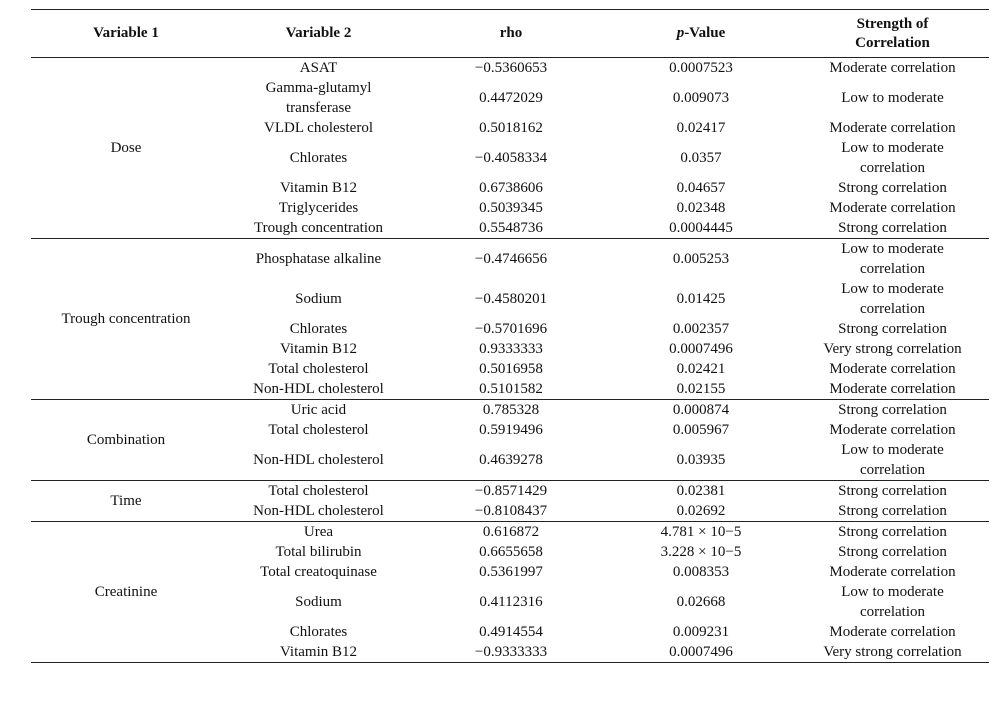 The image size is (1000, 714). What do you see at coordinates (701, 208) in the screenshot?
I see `cell-p-value: 0.02348` at bounding box center [701, 208].